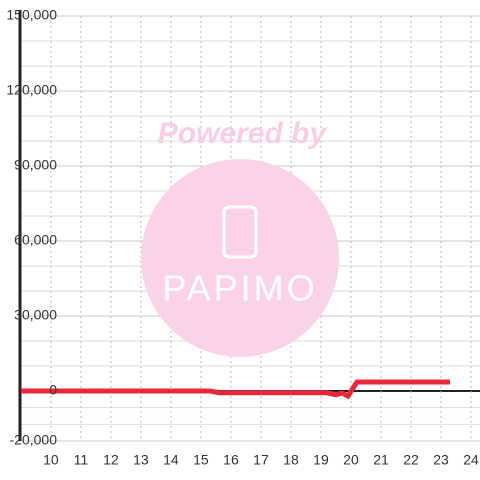 The height and width of the screenshot is (480, 480). Describe the element at coordinates (291, 460) in the screenshot. I see `x-tick-label: 18` at that location.